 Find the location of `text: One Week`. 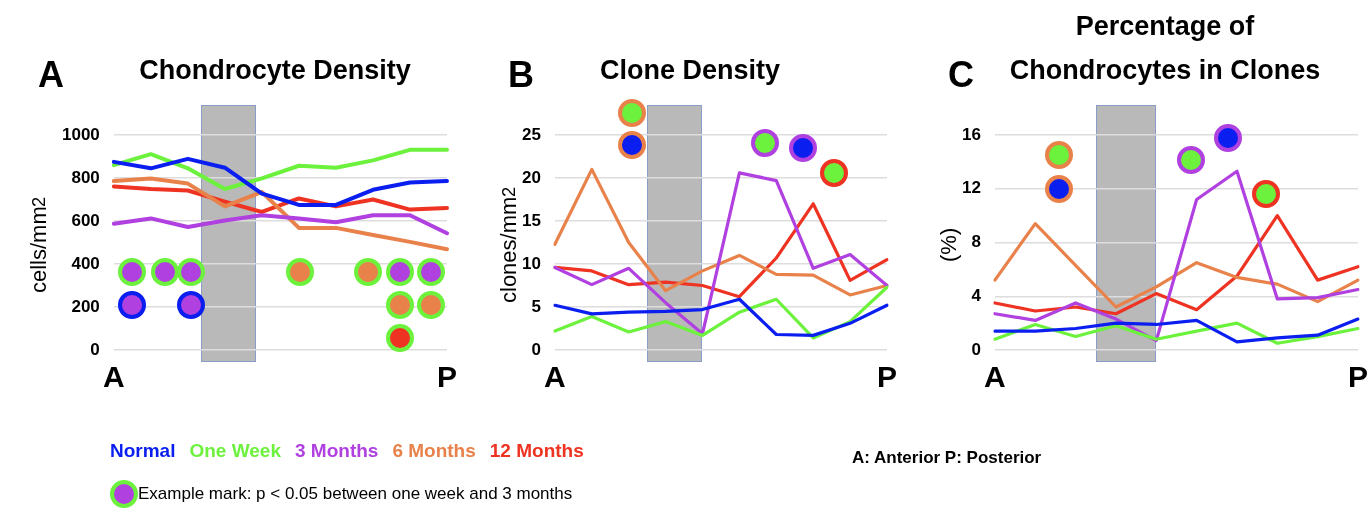

text: One Week is located at coordinates (235, 450).